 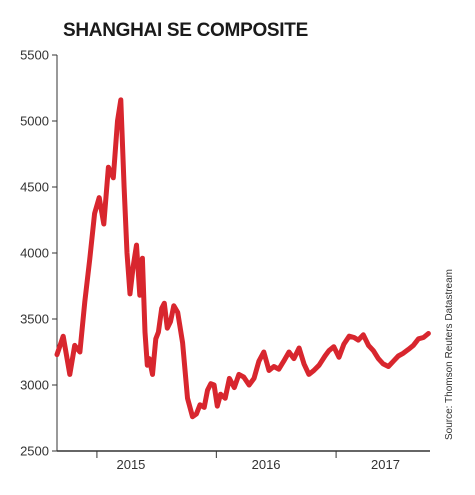 I want to click on y-tick-label: 2500, so click(x=34, y=451).